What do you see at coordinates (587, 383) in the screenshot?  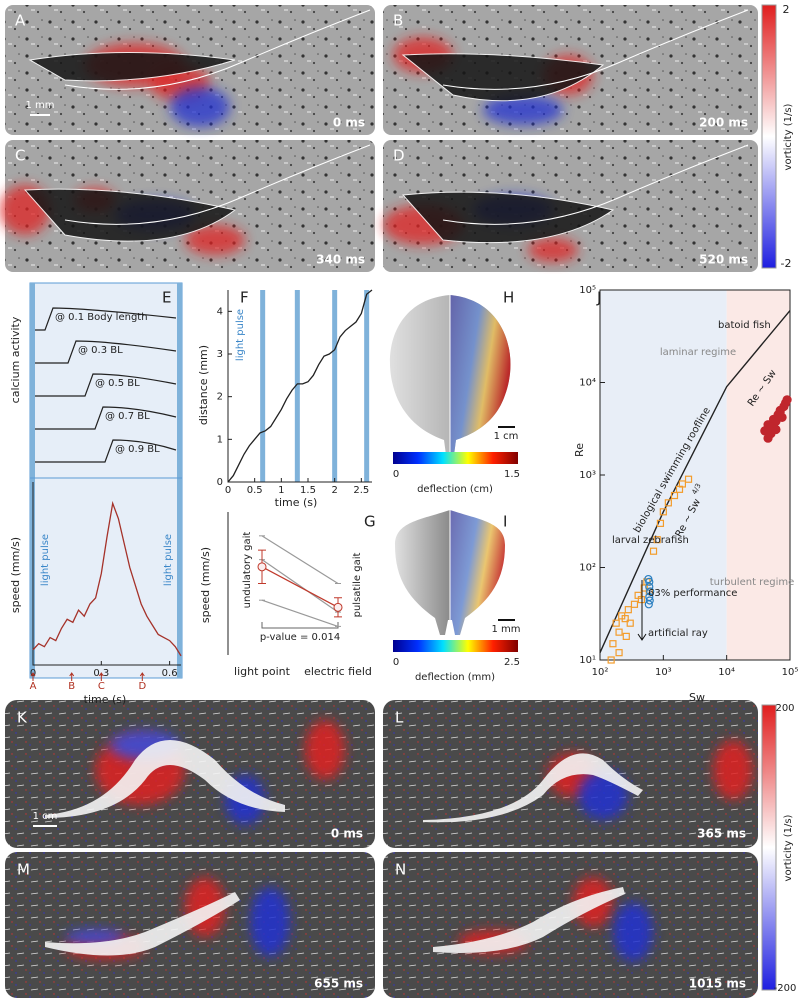 I see `y-tick-label: 10⁴` at bounding box center [587, 383].